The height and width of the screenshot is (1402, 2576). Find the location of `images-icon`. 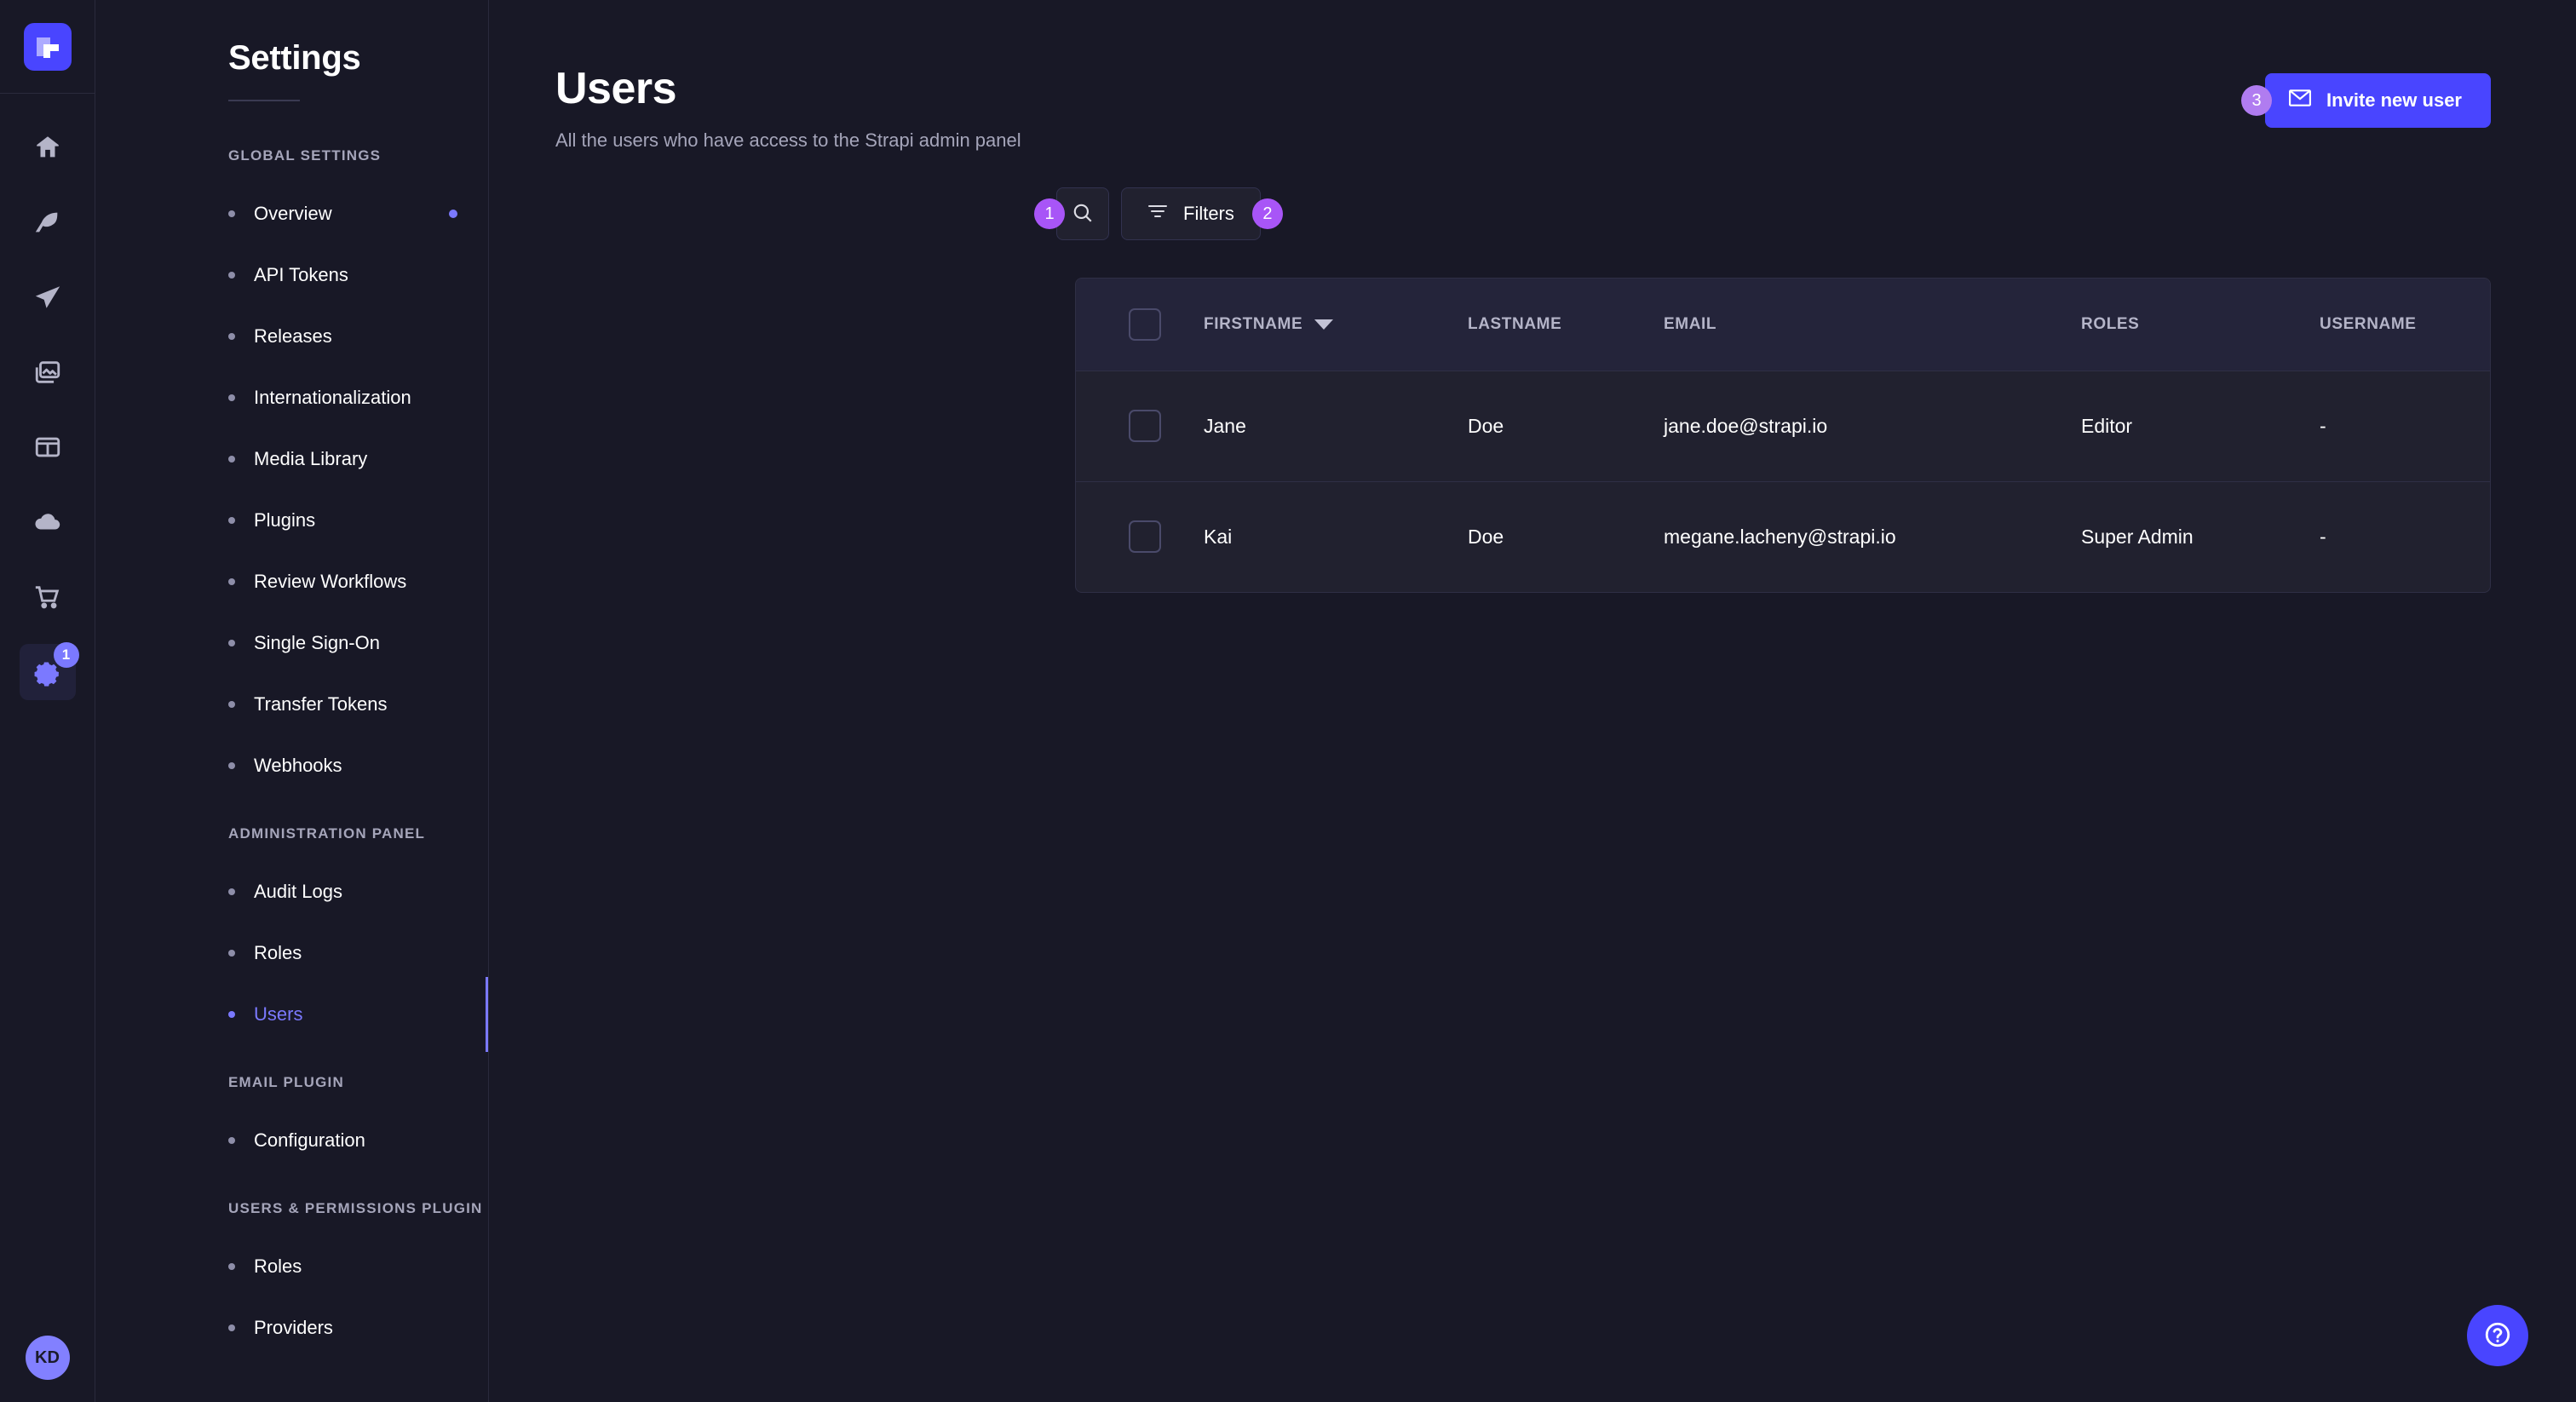

images-icon is located at coordinates (48, 372).